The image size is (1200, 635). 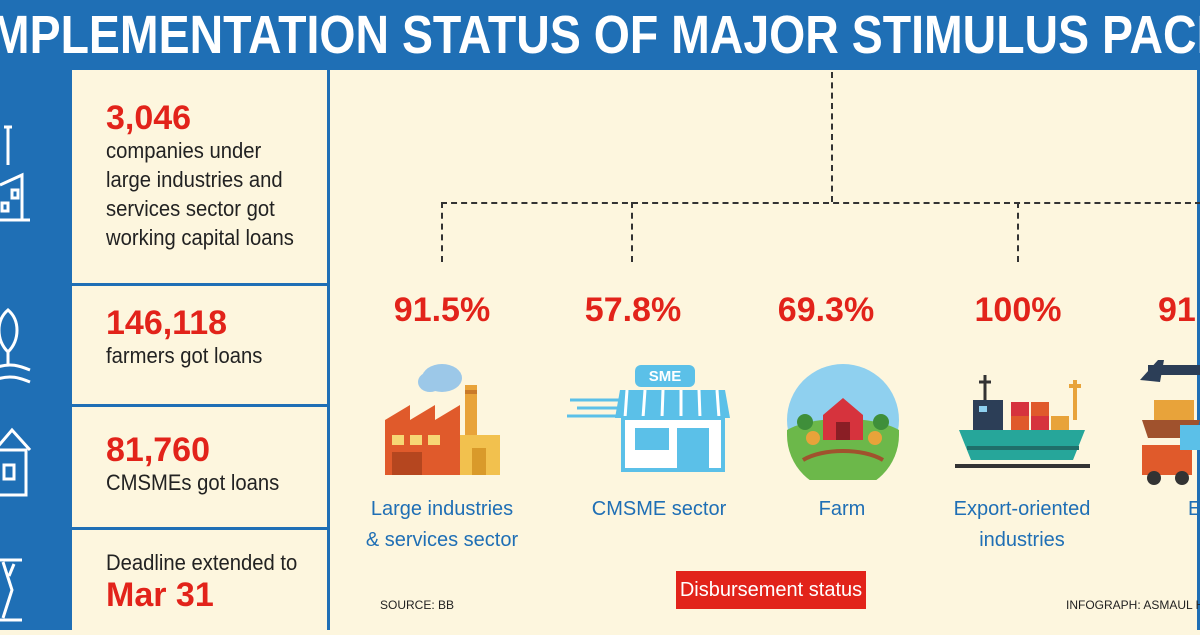 I want to click on sme-sign: SME, so click(x=665, y=376).